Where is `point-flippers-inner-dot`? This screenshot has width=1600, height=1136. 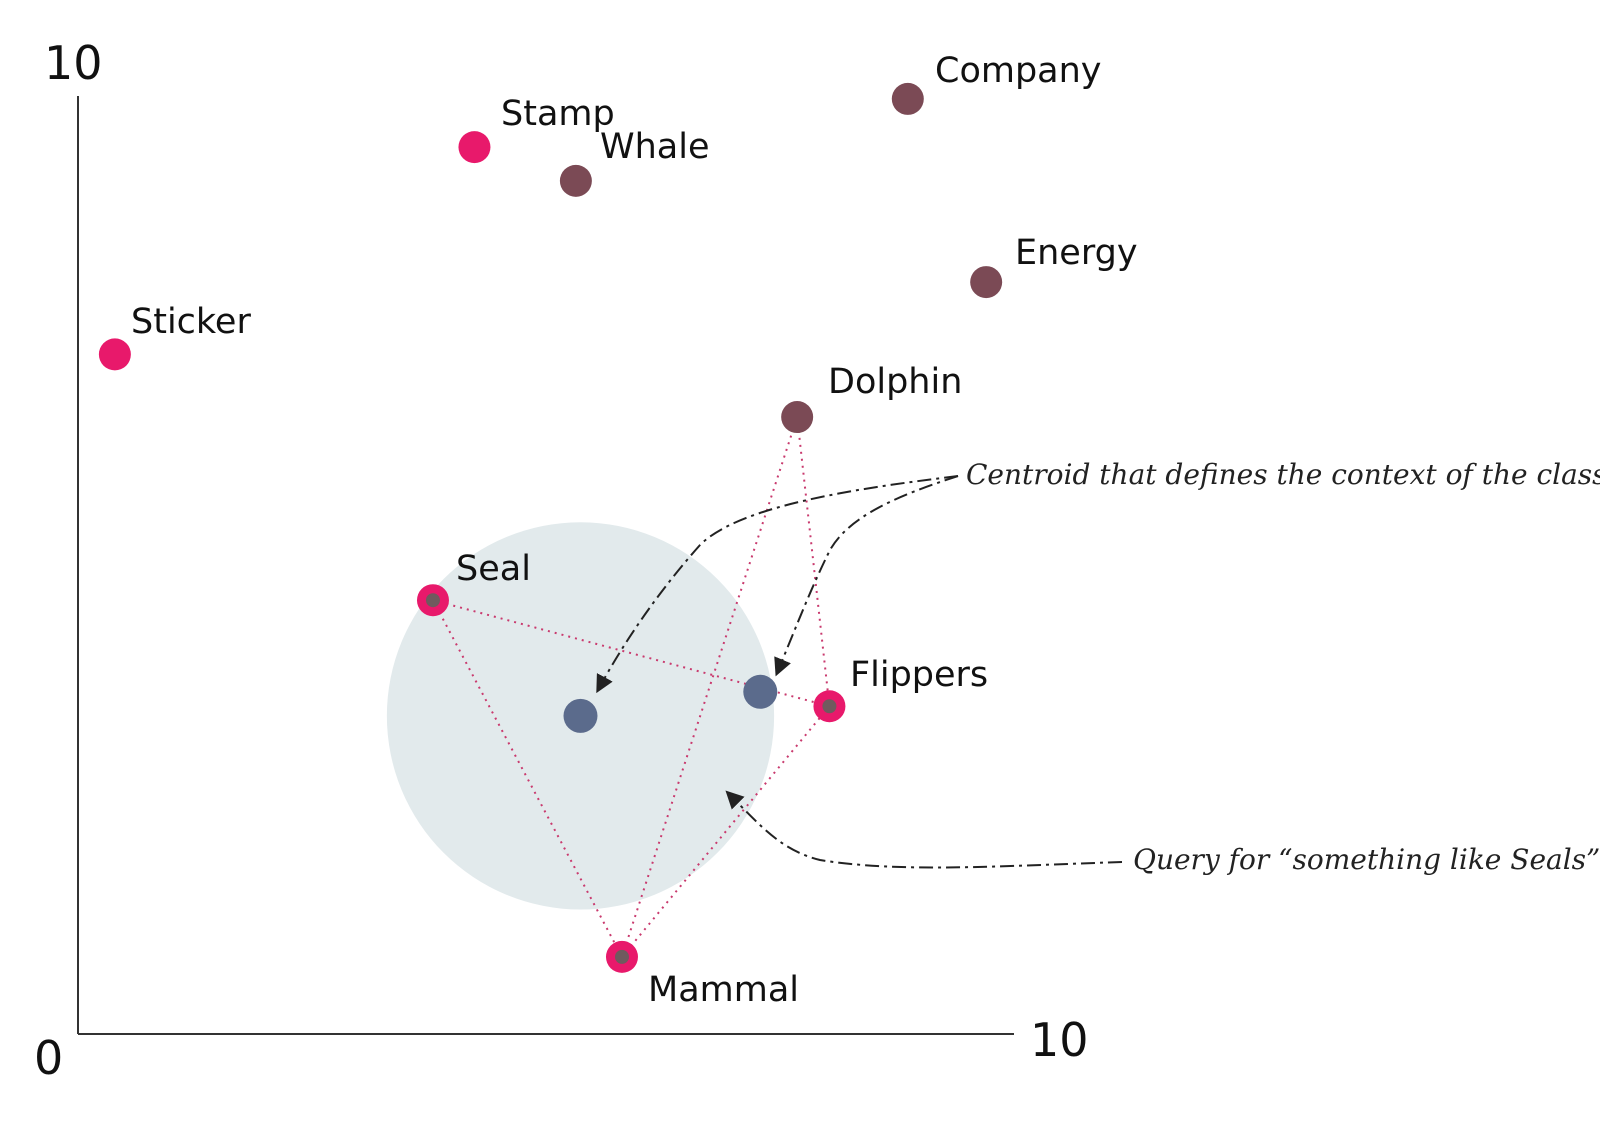 point-flippers-inner-dot is located at coordinates (829, 706).